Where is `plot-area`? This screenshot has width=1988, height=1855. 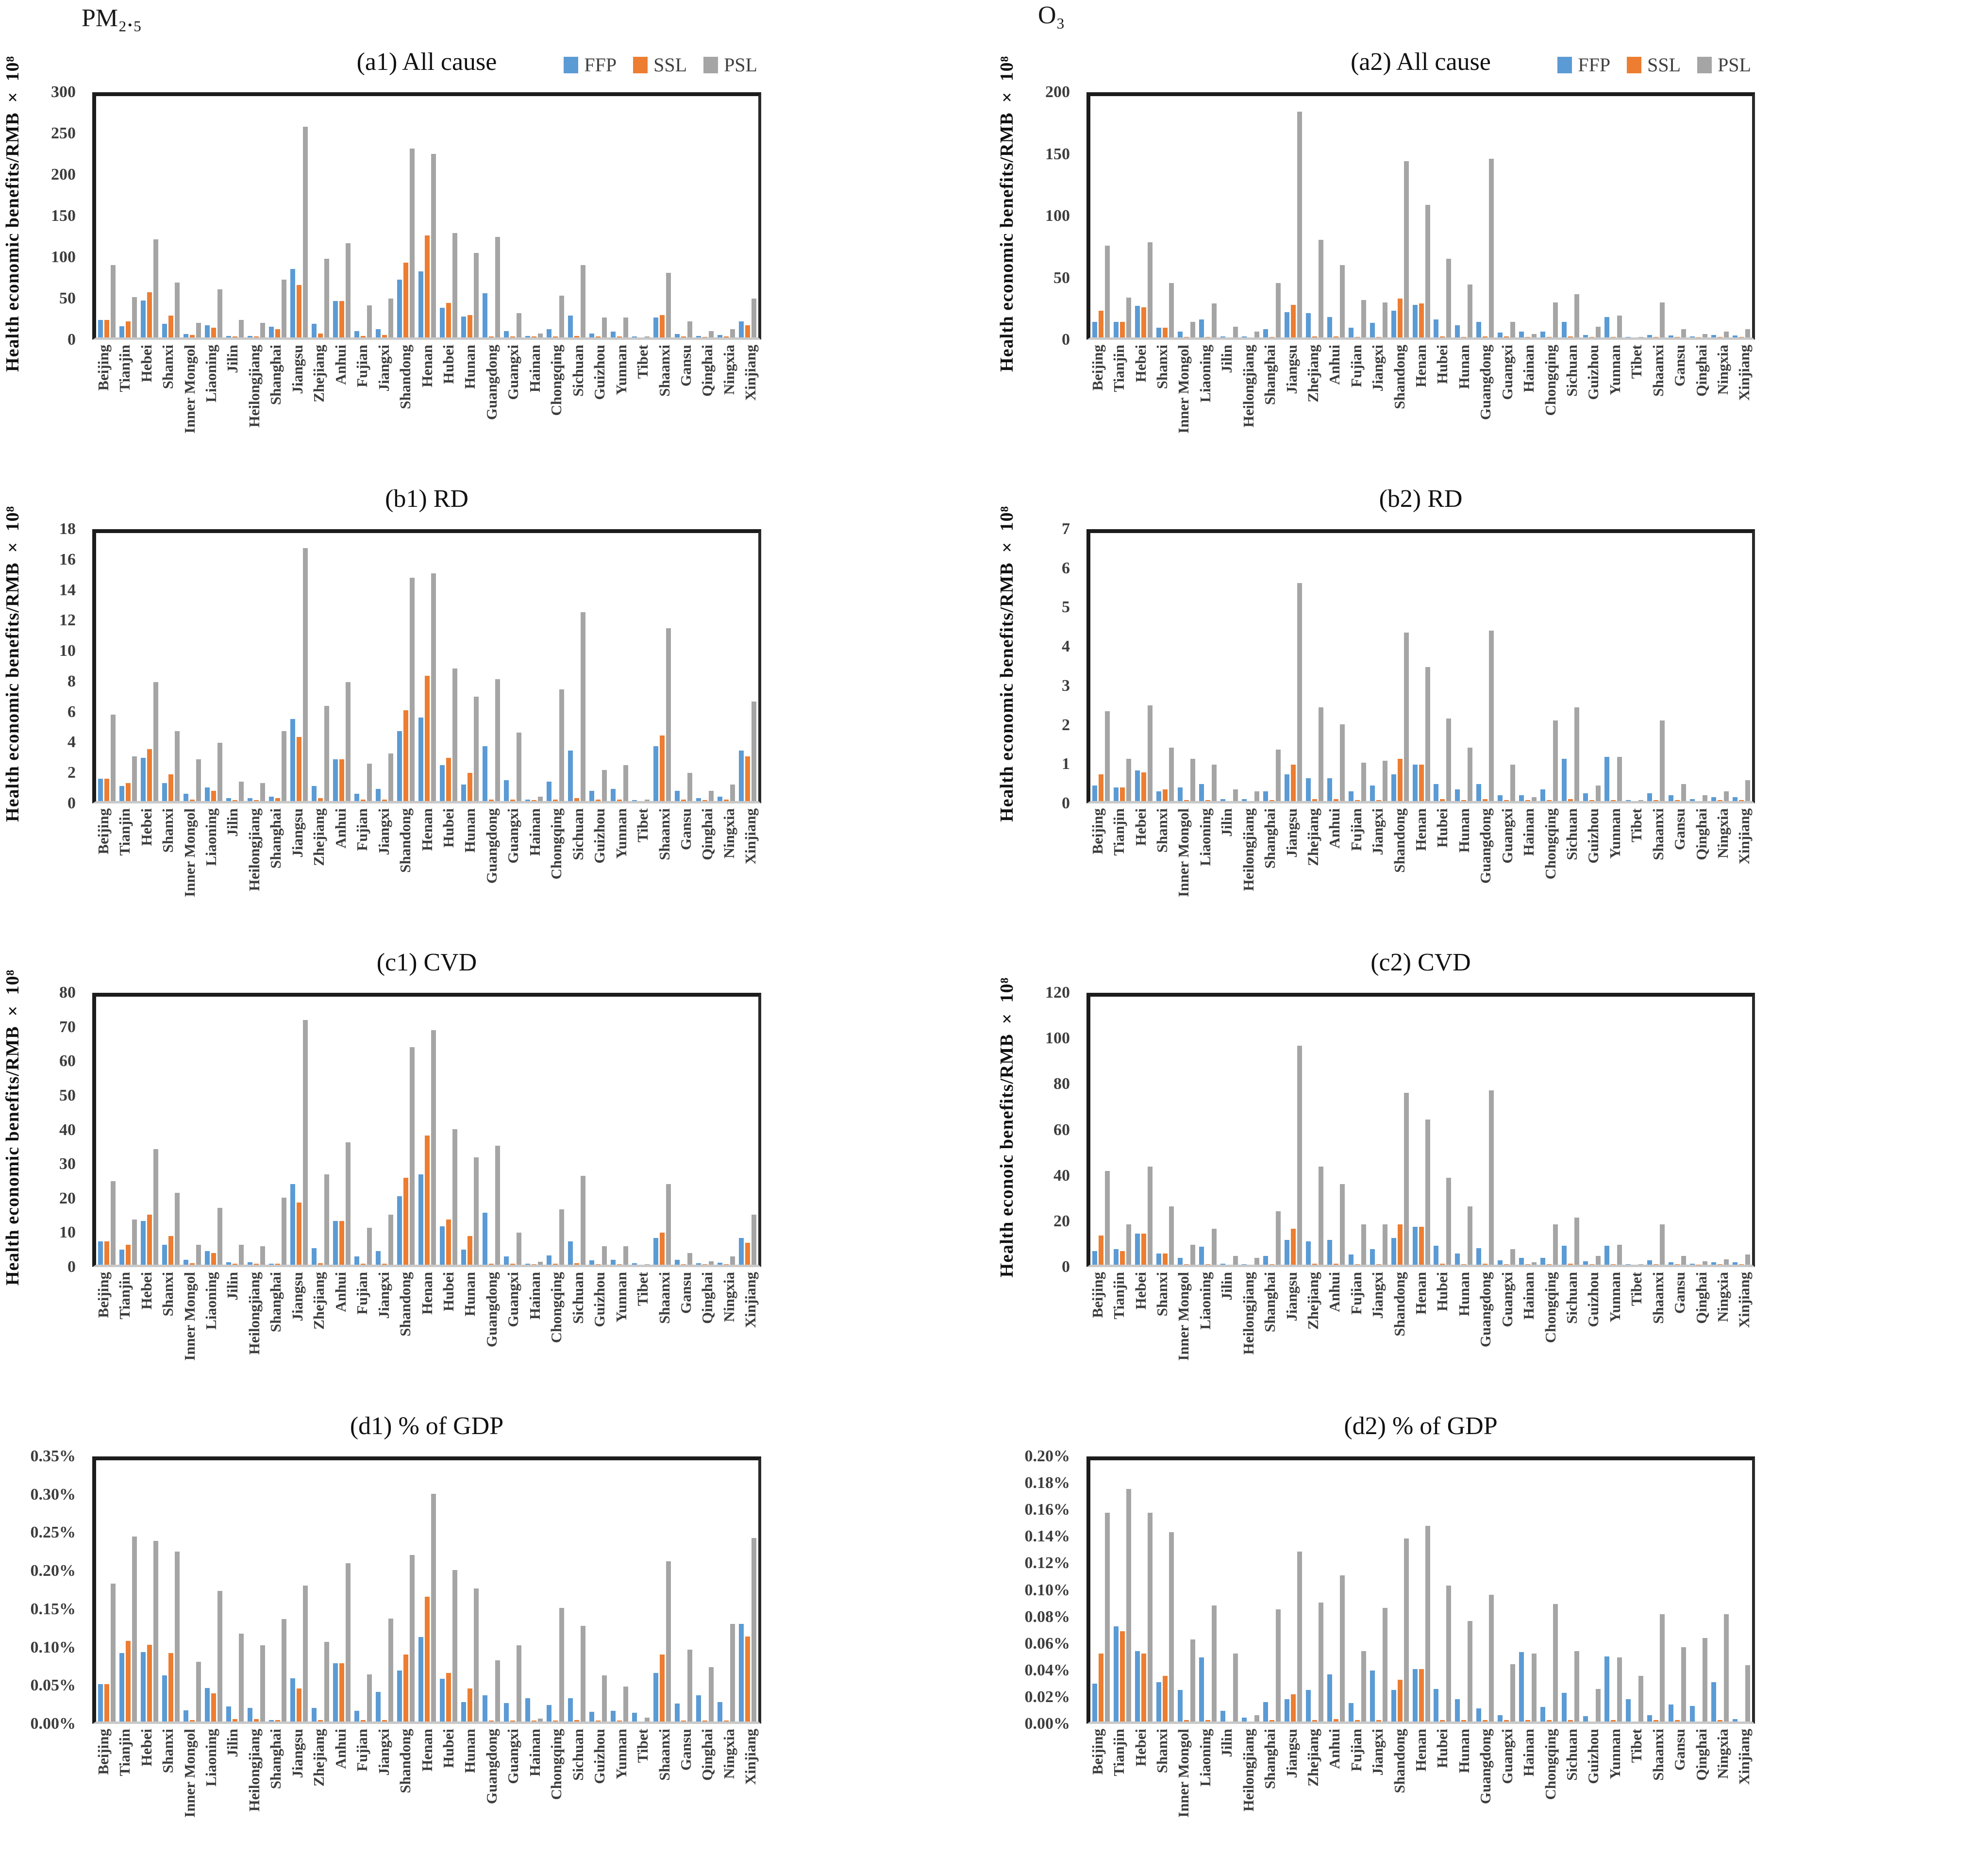
plot-area is located at coordinates (1420, 666).